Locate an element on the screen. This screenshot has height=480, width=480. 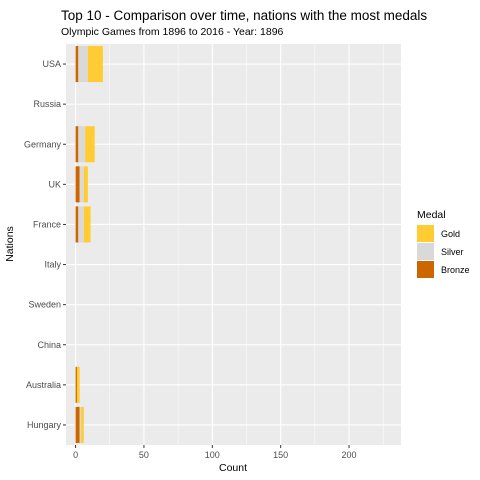
bar-bronze-uk is located at coordinates (77, 184).